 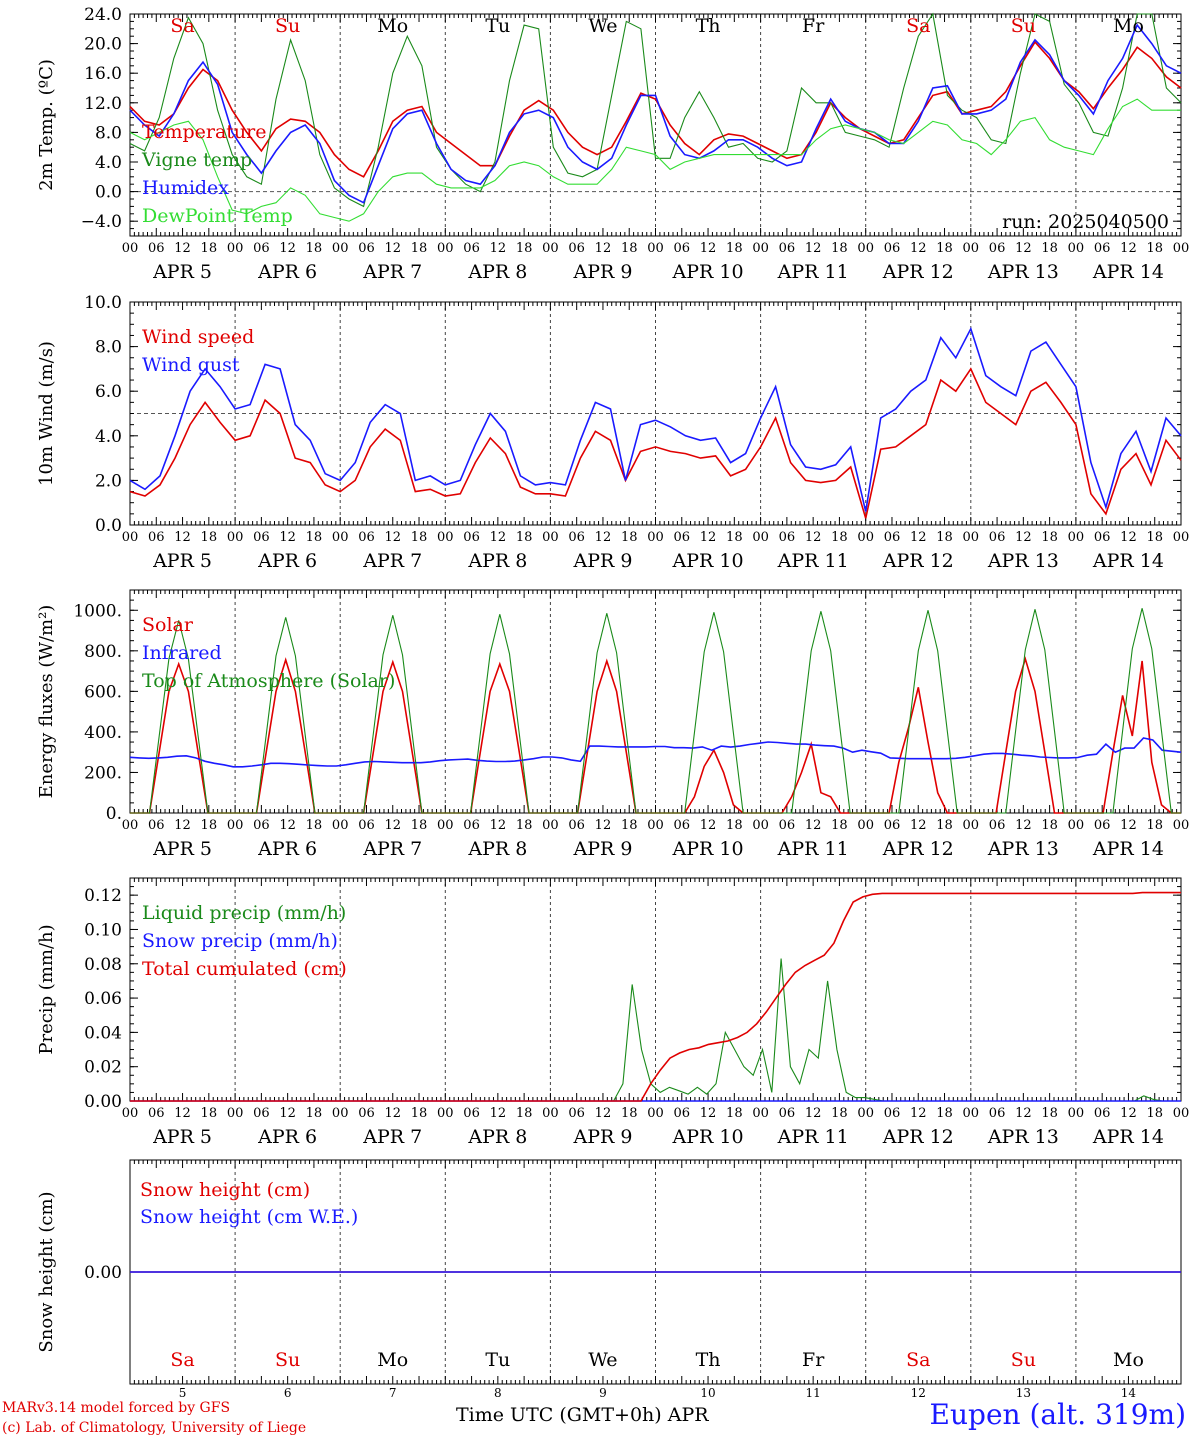 I want to click on y-tick-label: 0.0, so click(x=108, y=526).